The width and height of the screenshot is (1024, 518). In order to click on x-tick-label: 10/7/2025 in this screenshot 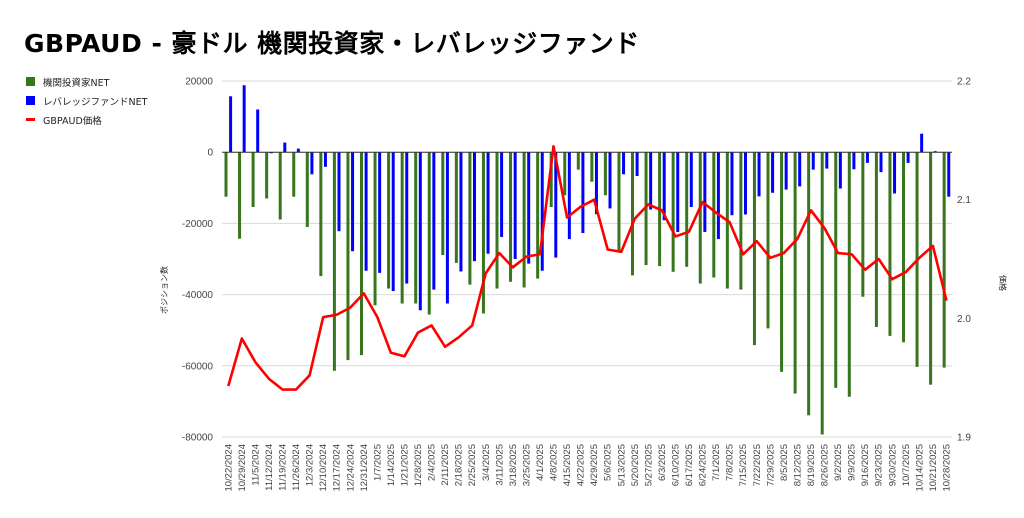, I will do `click(906, 465)`.